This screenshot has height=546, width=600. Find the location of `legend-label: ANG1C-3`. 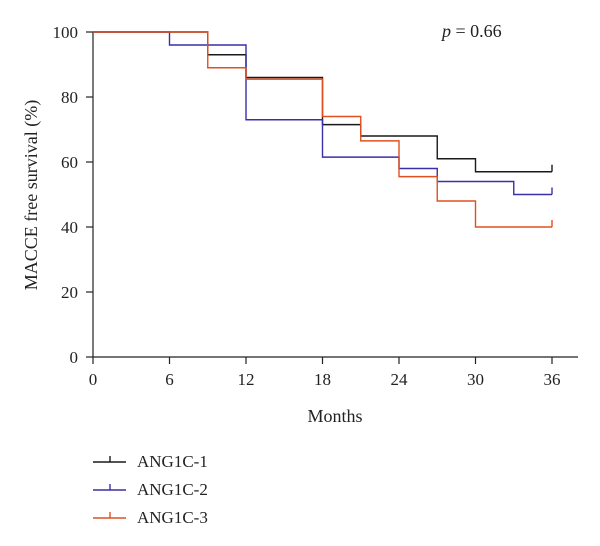

legend-label: ANG1C-3 is located at coordinates (172, 517).